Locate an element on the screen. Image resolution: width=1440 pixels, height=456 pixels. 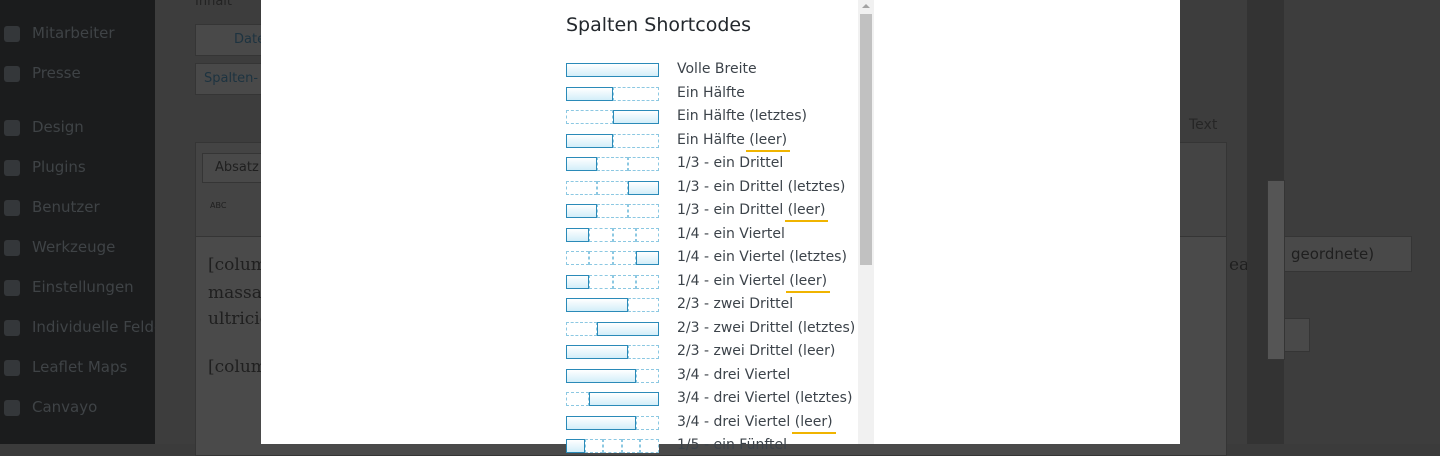
item-label: 2/3 - zwei Drittel is located at coordinates (735, 304).